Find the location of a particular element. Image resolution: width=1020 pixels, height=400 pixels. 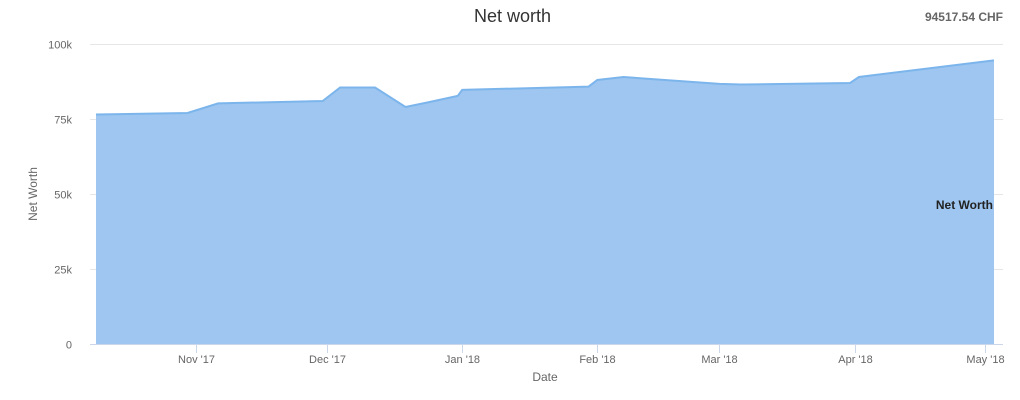

y-tick-label: 0 is located at coordinates (69, 346).